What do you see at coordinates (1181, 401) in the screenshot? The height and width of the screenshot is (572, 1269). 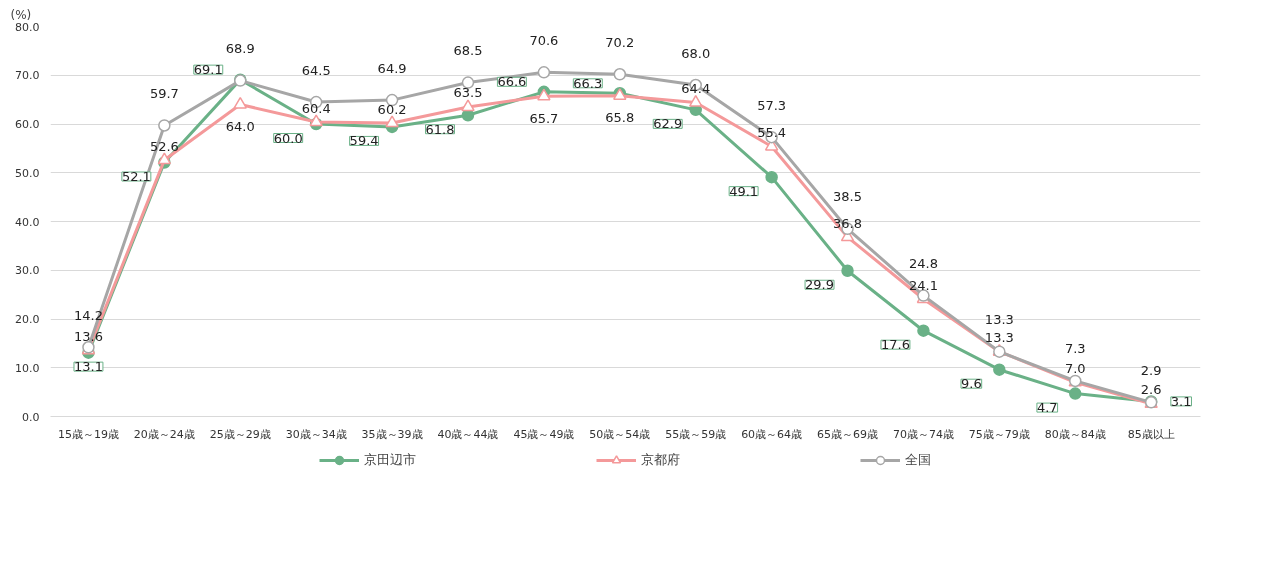 I see `data-label: 3.1` at bounding box center [1181, 401].